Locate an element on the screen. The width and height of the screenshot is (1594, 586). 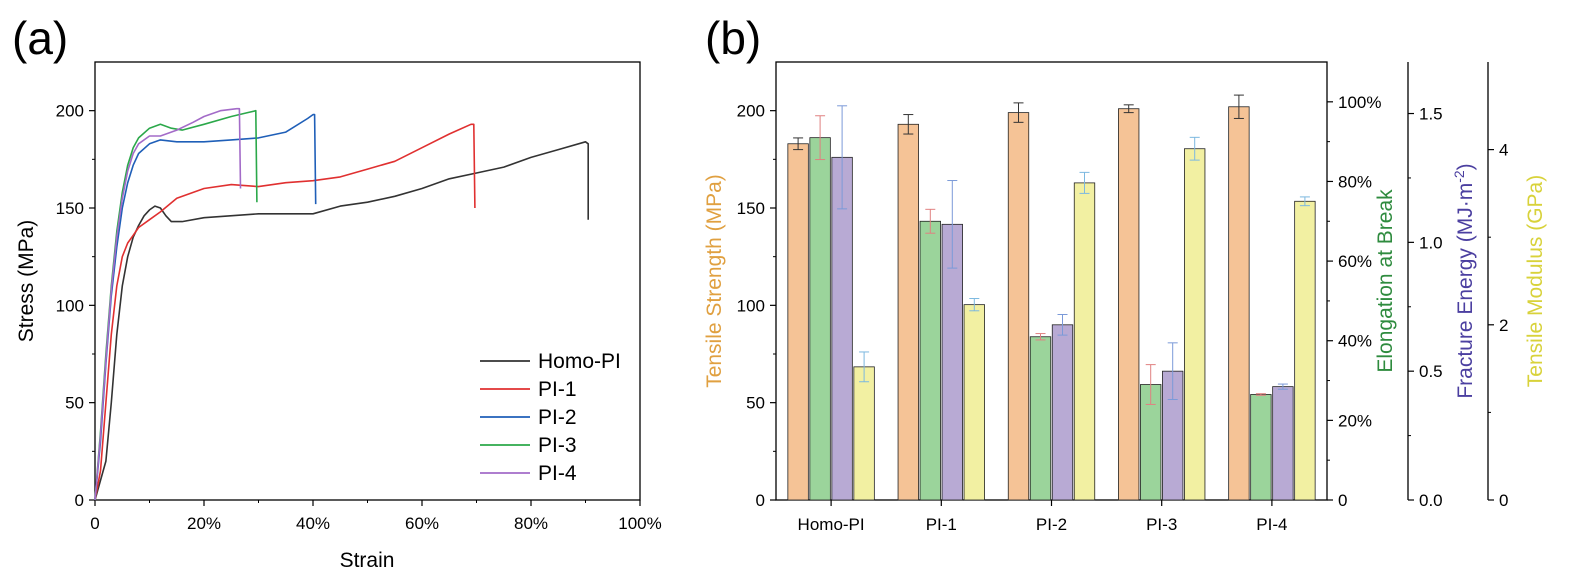
legend-label: PI-2 is located at coordinates (557, 417).